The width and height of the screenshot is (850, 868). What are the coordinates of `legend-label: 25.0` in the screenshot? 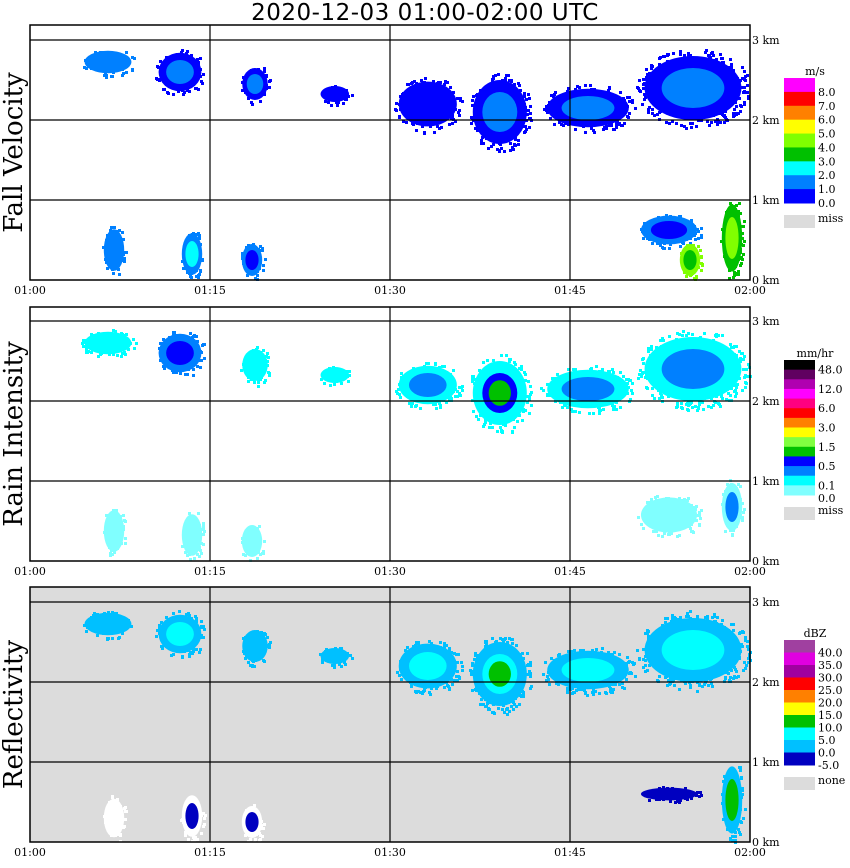 It's located at (830, 690).